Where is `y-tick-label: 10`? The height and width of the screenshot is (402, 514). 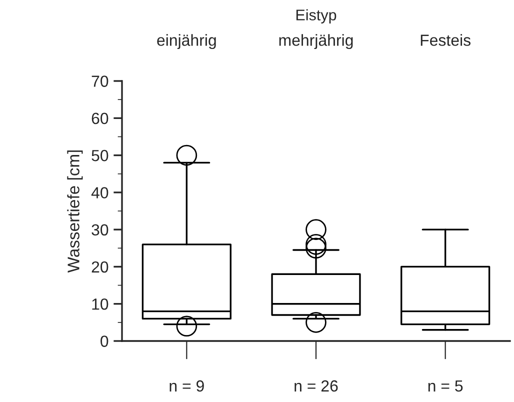
y-tick-label: 10 is located at coordinates (100, 304).